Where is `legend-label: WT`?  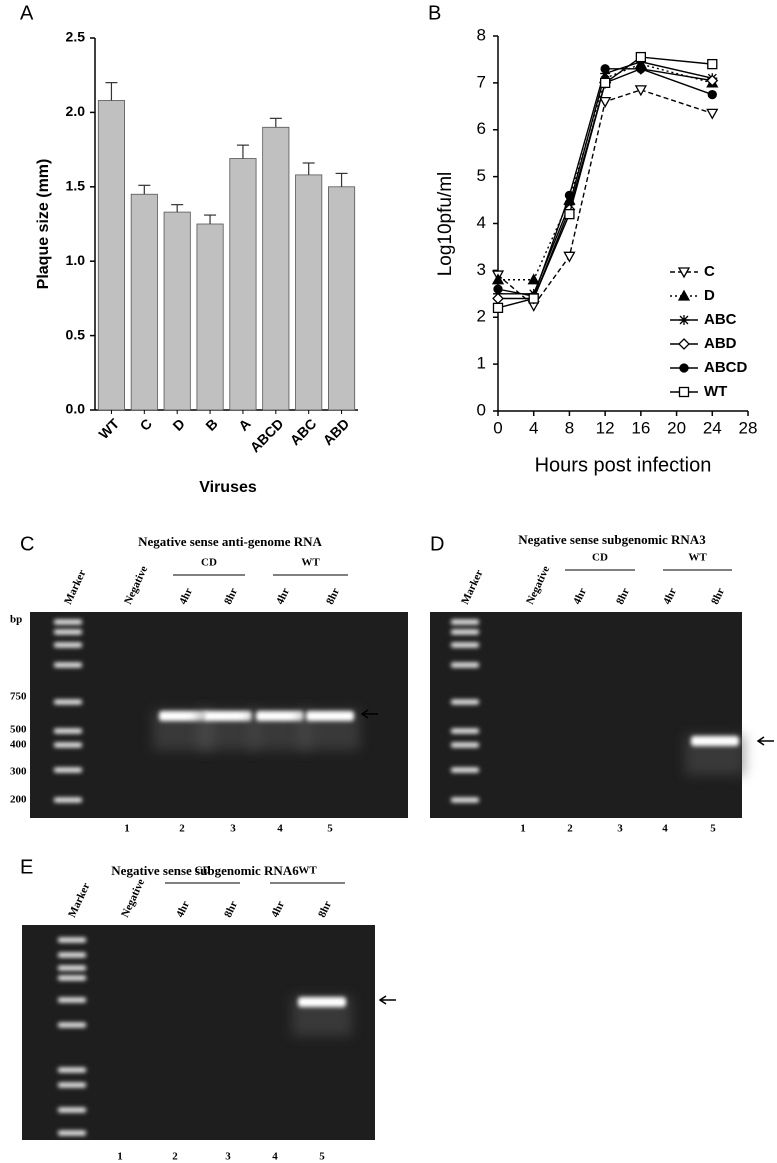 legend-label: WT is located at coordinates (715, 391).